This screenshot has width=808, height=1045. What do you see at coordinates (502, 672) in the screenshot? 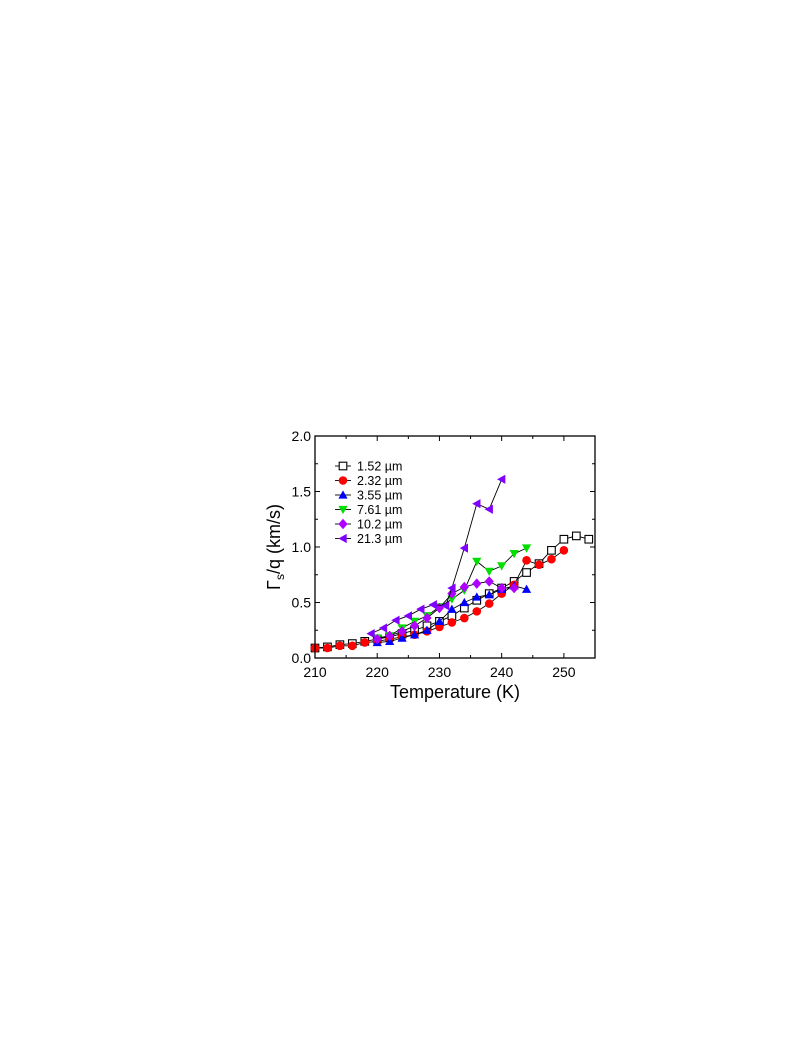
I see `x-tick-label: 240` at bounding box center [502, 672].